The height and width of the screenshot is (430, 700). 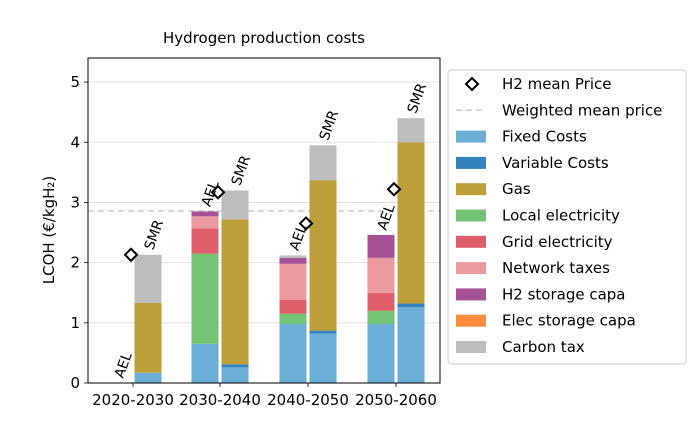 What do you see at coordinates (49, 230) in the screenshot?
I see `y-axis-label: LCOH (€/kgH₂)` at bounding box center [49, 230].